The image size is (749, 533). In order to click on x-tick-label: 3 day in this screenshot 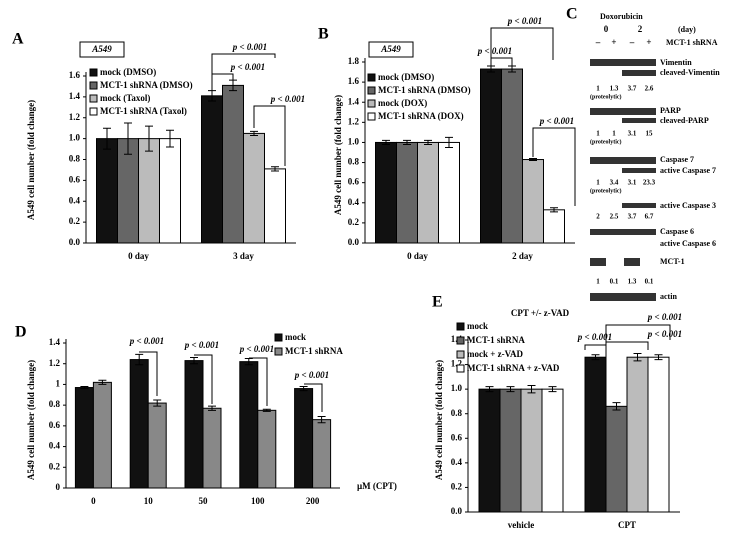, I will do `click(243, 256)`.